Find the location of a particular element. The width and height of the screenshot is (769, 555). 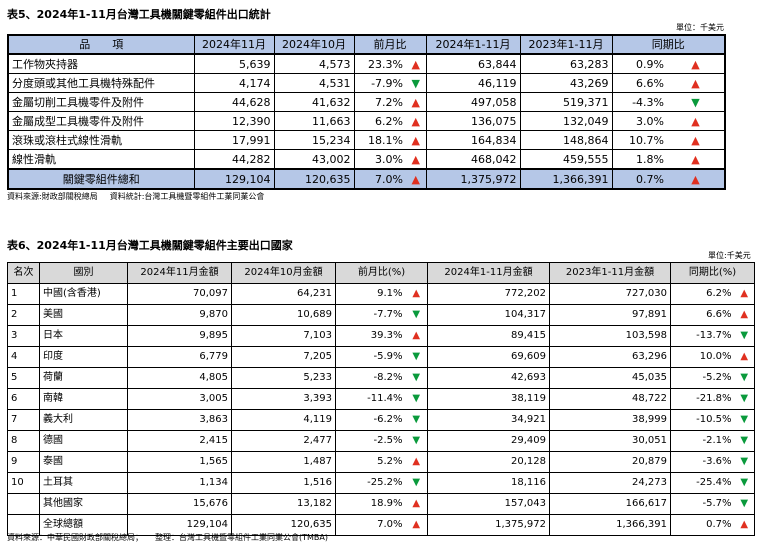

yoy-pct: -5.2% is located at coordinates (702, 378).